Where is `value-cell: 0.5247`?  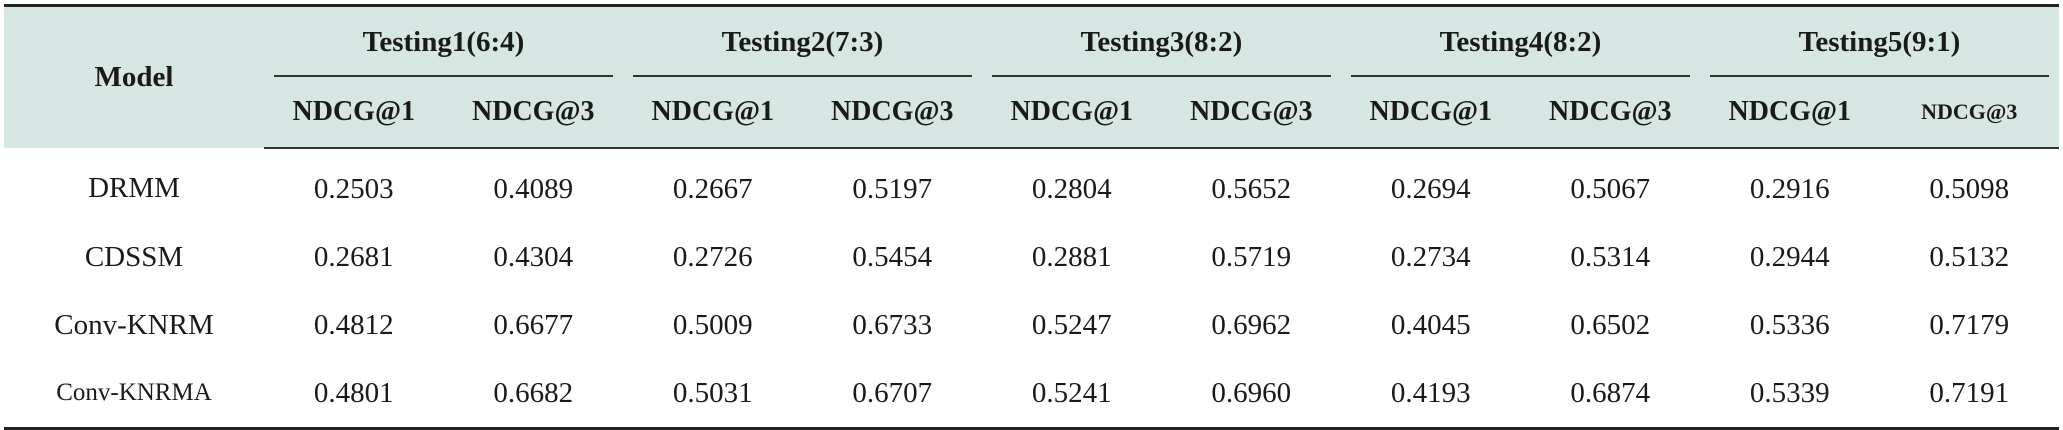 value-cell: 0.5247 is located at coordinates (1071, 324).